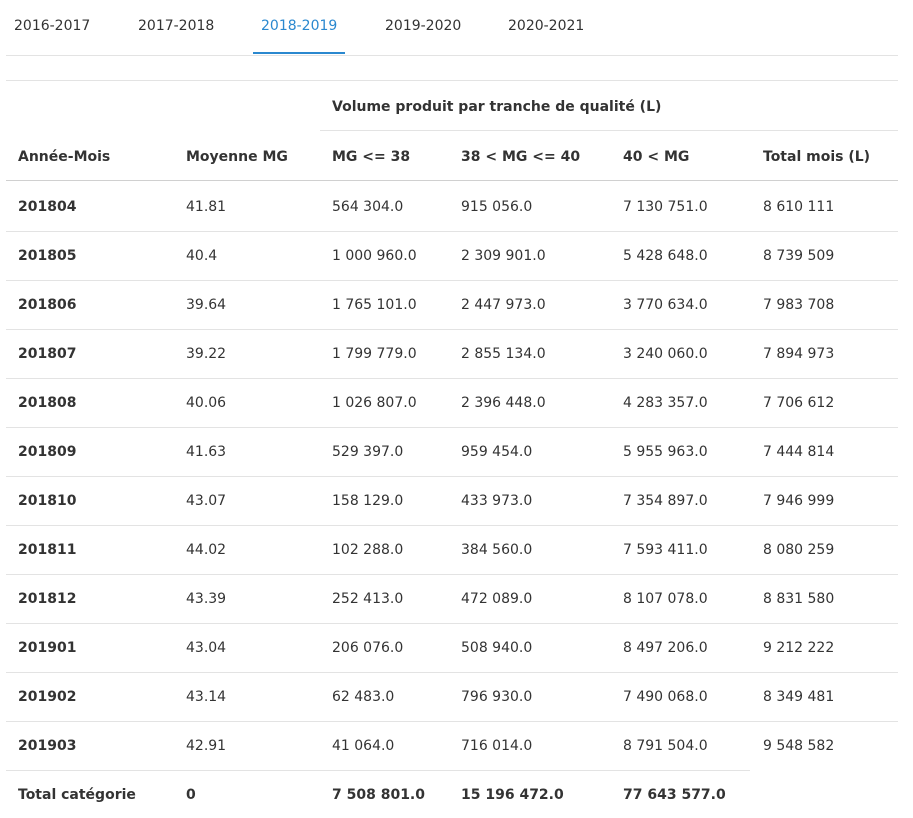  What do you see at coordinates (497, 697) in the screenshot?
I see `cell: 796 930.0` at bounding box center [497, 697].